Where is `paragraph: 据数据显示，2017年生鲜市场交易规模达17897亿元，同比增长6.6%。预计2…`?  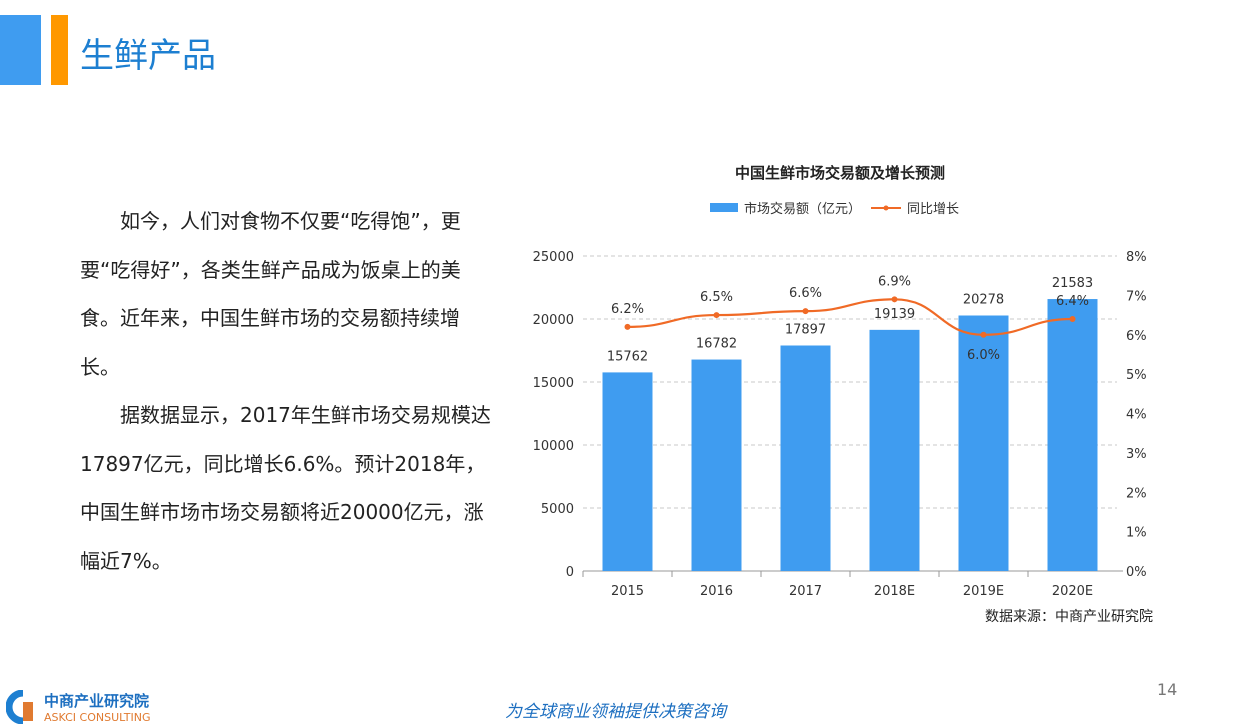
paragraph: 据数据显示，2017年生鲜市场交易规模达17897亿元，同比增长6.6%。预计2… is located at coordinates (285, 488).